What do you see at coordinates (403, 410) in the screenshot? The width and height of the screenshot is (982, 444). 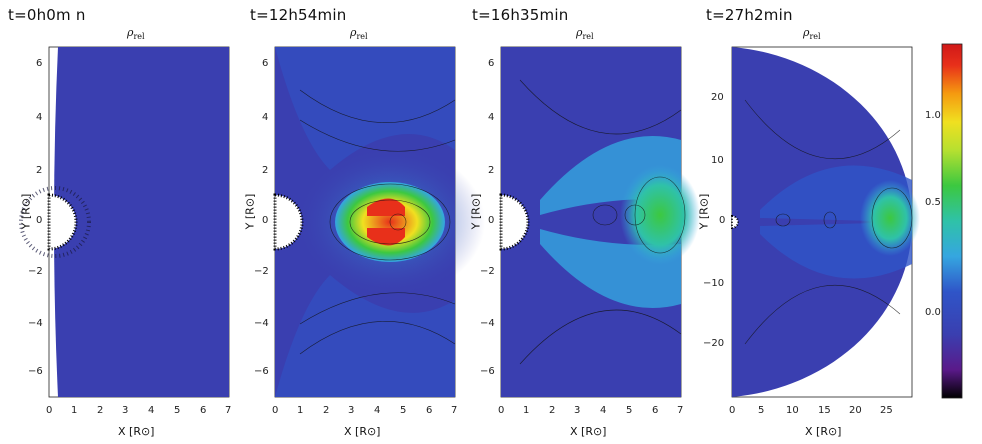 I see `panel2-xtick: 5` at bounding box center [403, 410].